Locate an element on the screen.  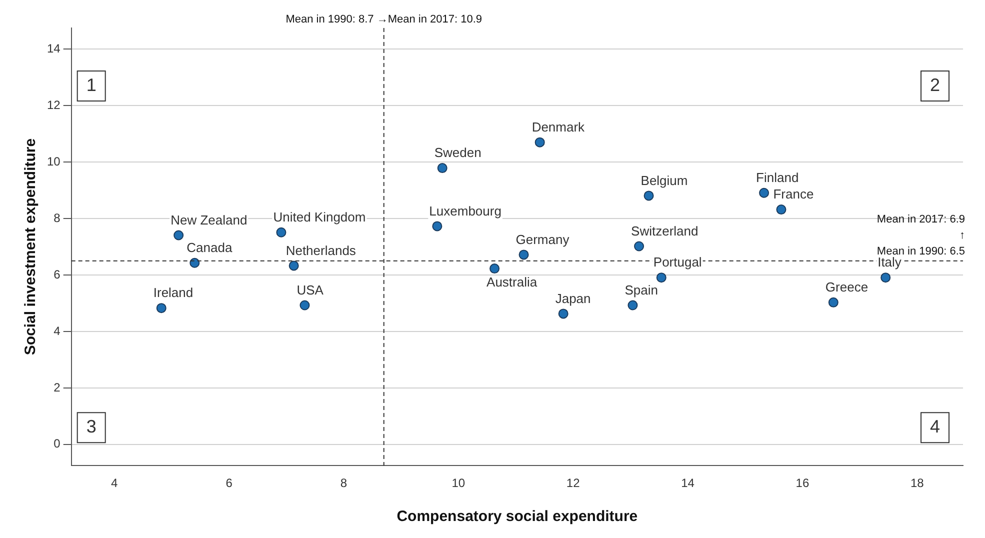
ref-line-label: Mean in 2017: 6.9 ↑ Mean in 1990: 6.5 is located at coordinates (920, 235).